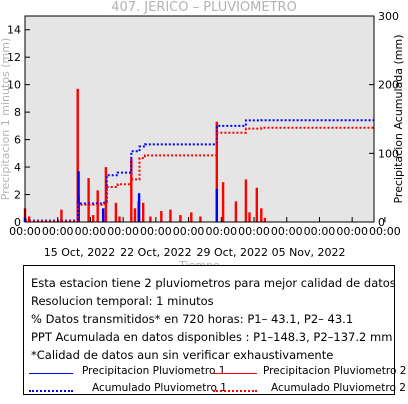 This screenshot has width=408, height=404. I want to click on y-axis-left-title: Precipitacion 1 minutos (mm), so click(6, 119).